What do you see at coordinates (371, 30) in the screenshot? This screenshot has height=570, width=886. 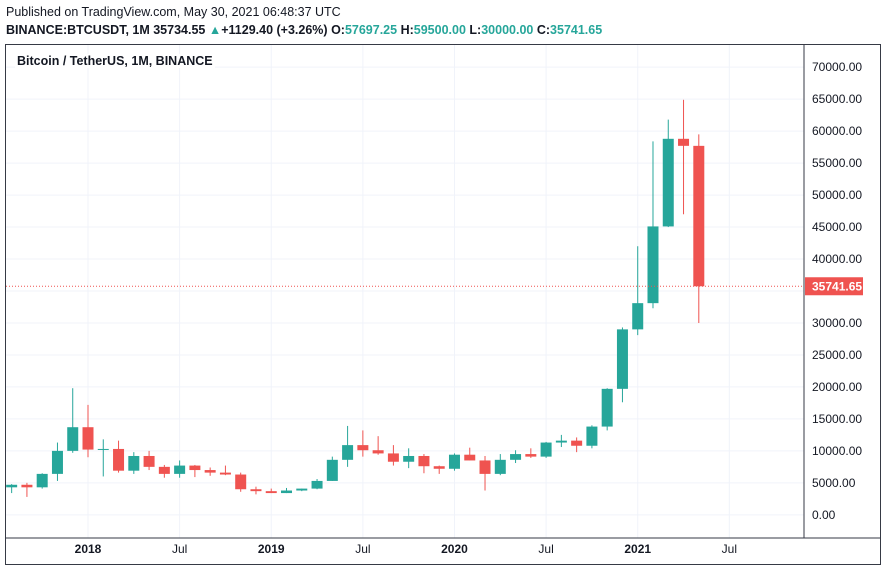 I see `open-value: 57697.25` at bounding box center [371, 30].